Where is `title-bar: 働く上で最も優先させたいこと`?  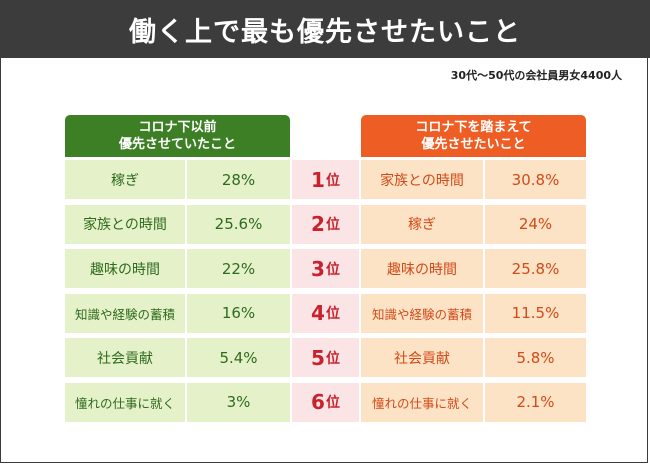 title-bar: 働く上で最も優先させたいこと is located at coordinates (325, 29).